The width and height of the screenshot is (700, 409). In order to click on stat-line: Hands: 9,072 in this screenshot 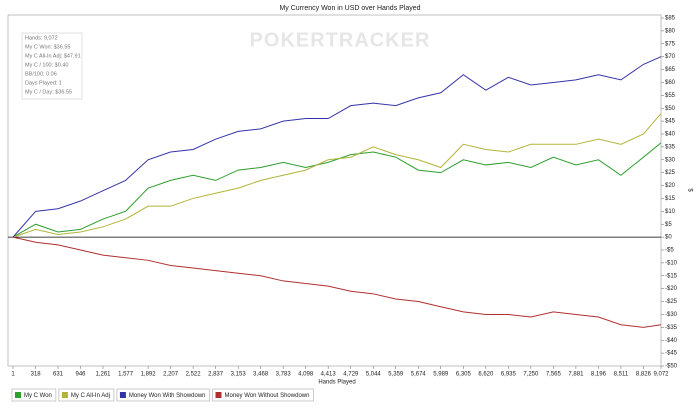, I will do `click(41, 38)`.